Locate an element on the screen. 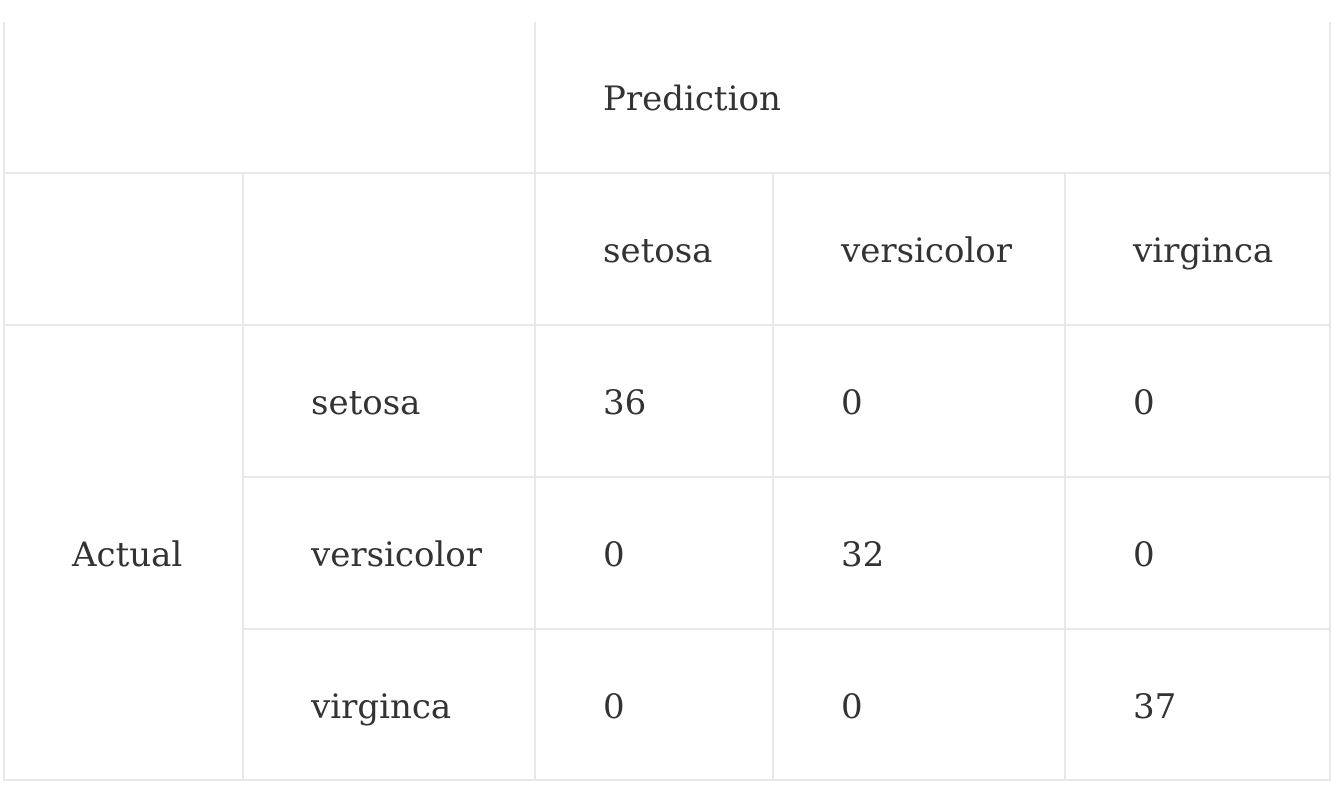 The image size is (1340, 786). predicted-class-virginca: virginca is located at coordinates (1203, 251).